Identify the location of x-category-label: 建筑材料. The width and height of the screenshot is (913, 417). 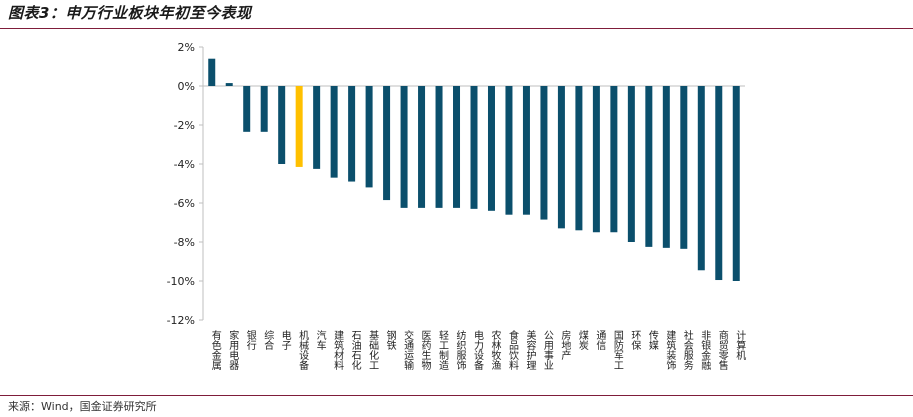
(338, 350).